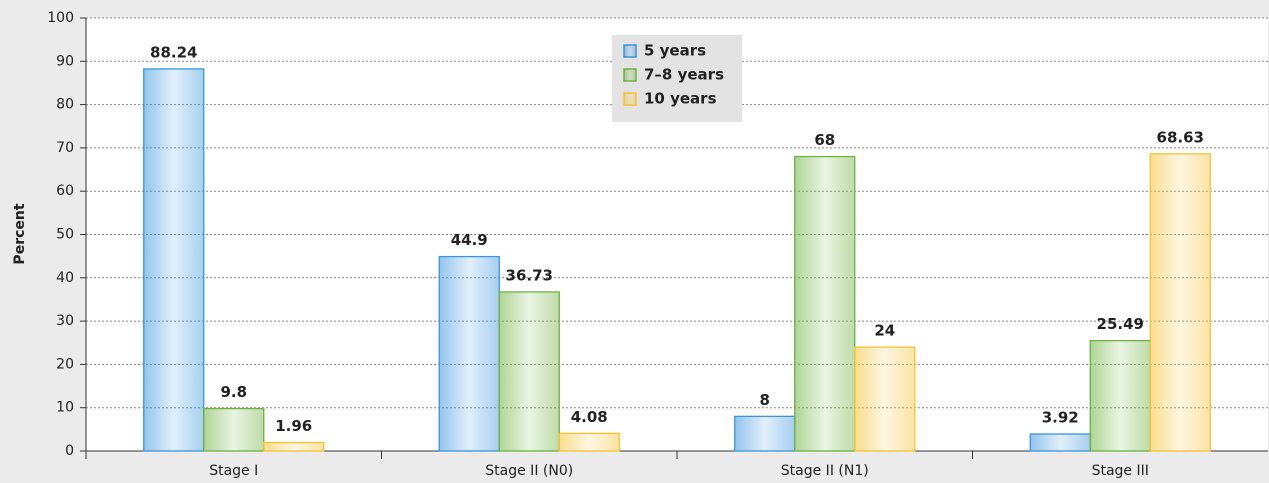  What do you see at coordinates (65, 364) in the screenshot?
I see `y-tick-label: 20` at bounding box center [65, 364].